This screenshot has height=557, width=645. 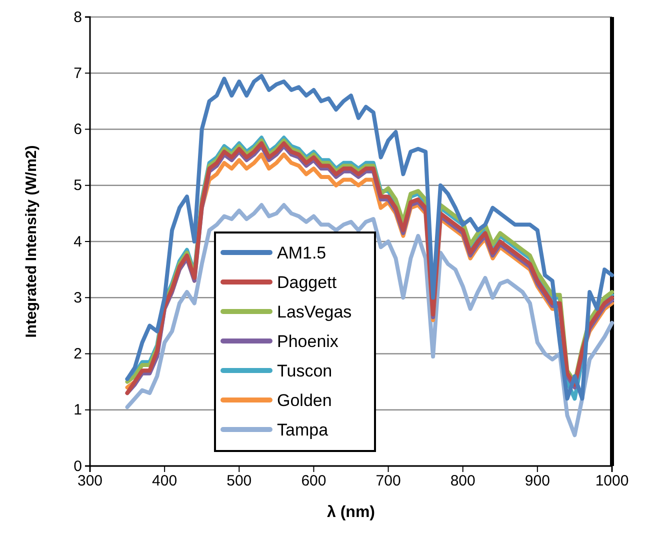 I want to click on y-tick-label: 2, so click(x=78, y=354).